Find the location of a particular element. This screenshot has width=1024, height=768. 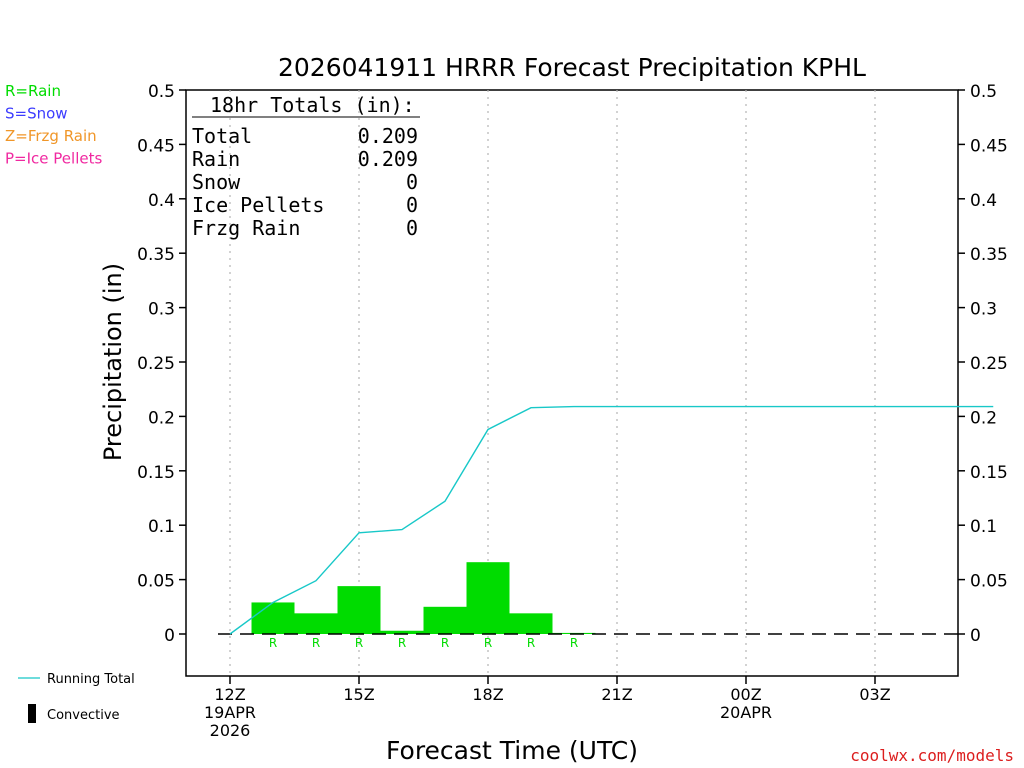

y-tick-label-right: 0.35 is located at coordinates (989, 255).